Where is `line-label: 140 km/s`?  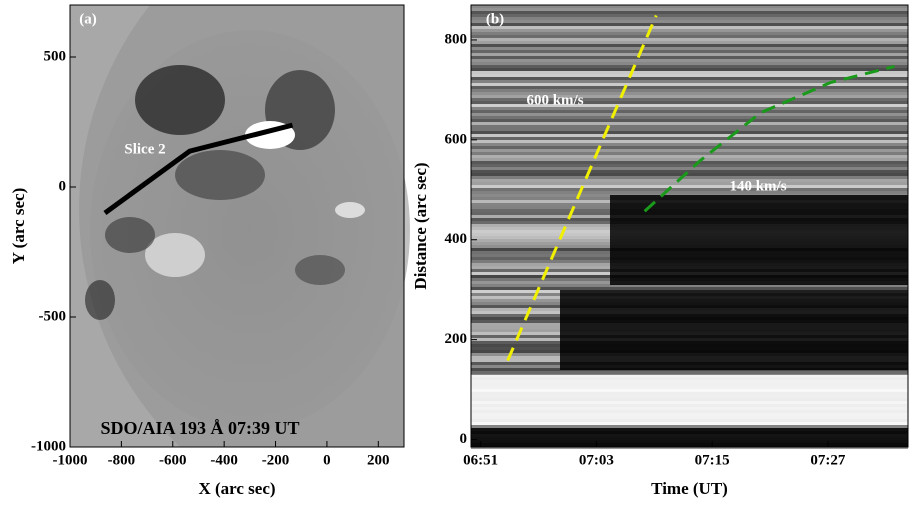 line-label: 140 km/s is located at coordinates (757, 186).